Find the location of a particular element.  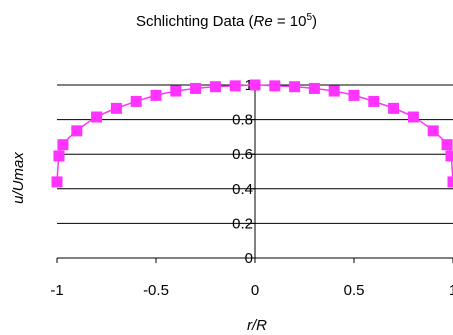

x-tick-label: 0.5 is located at coordinates (354, 290).